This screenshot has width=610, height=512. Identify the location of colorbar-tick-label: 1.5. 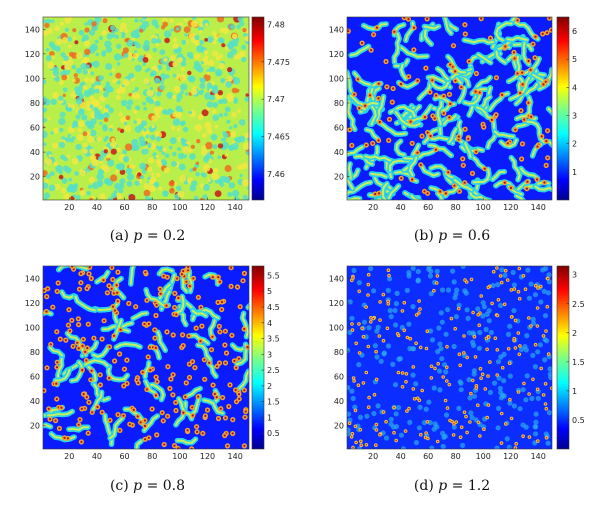
(578, 362).